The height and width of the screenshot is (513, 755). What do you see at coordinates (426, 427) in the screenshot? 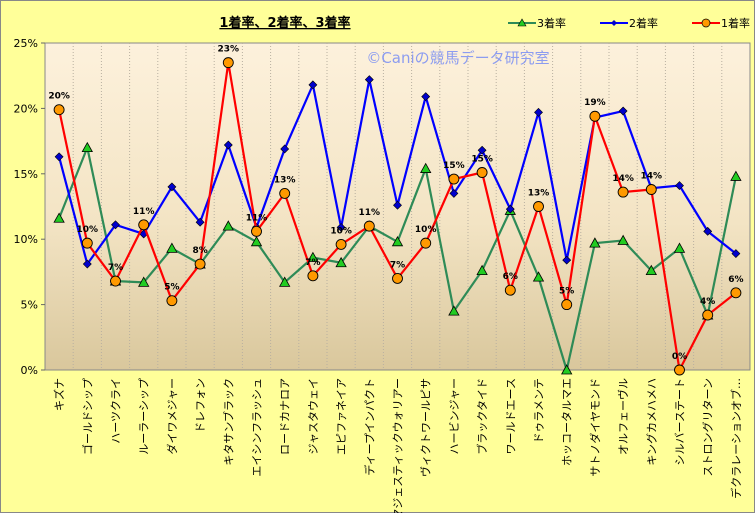
I see `x-tick-label: ヴィクトワールピサ` at bounding box center [426, 427].